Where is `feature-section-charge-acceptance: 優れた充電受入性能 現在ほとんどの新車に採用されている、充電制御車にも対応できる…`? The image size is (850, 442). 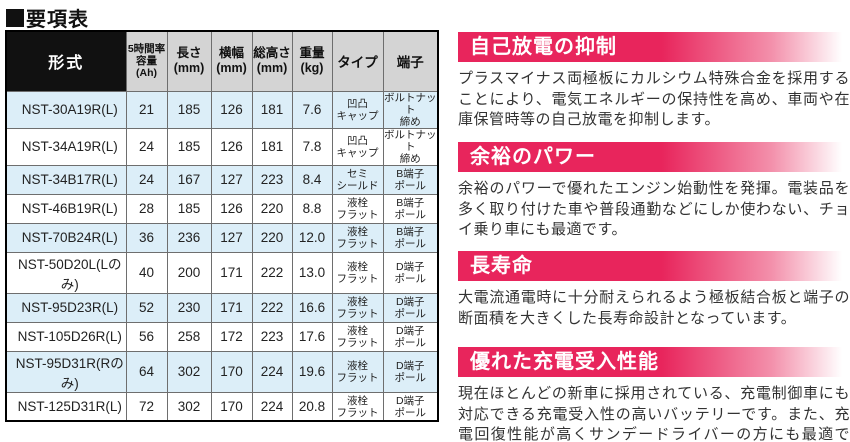
feature-section-charge-acceptance: 優れた充電受入性能 現在ほとんどの新車に採用されている、充電制御車にも対応できる… is located at coordinates (654, 394).